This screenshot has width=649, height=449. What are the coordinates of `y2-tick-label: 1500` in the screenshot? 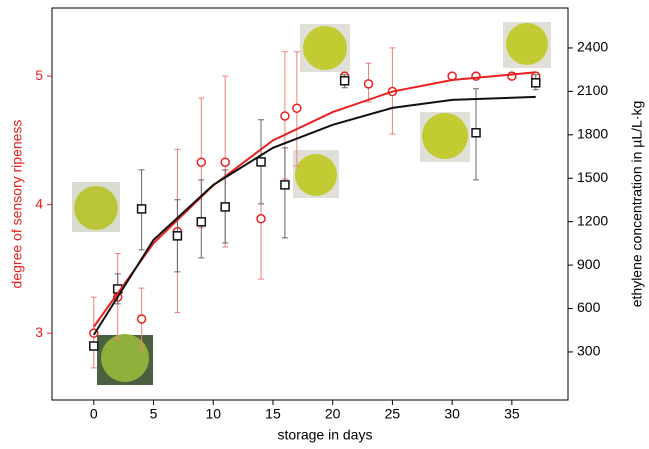 It's located at (592, 177).